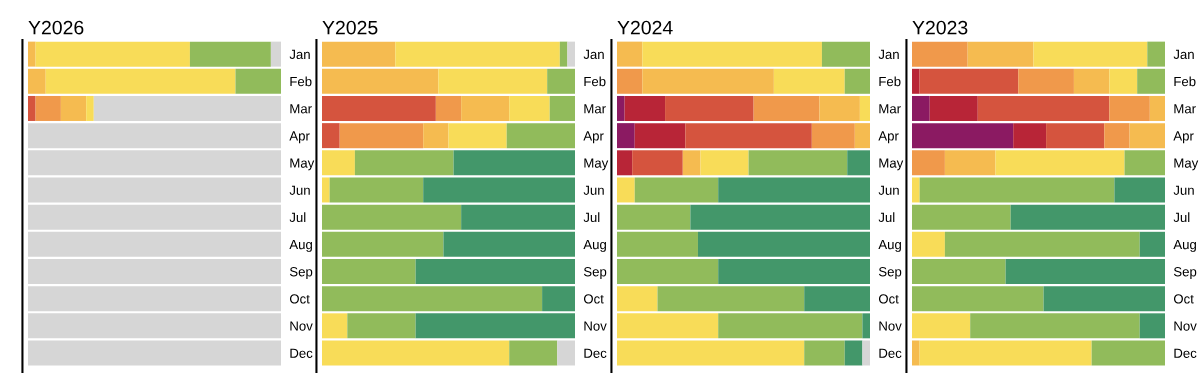 The width and height of the screenshot is (1200, 385). What do you see at coordinates (595, 273) in the screenshot?
I see `y-tick-label: Sep` at bounding box center [595, 273].